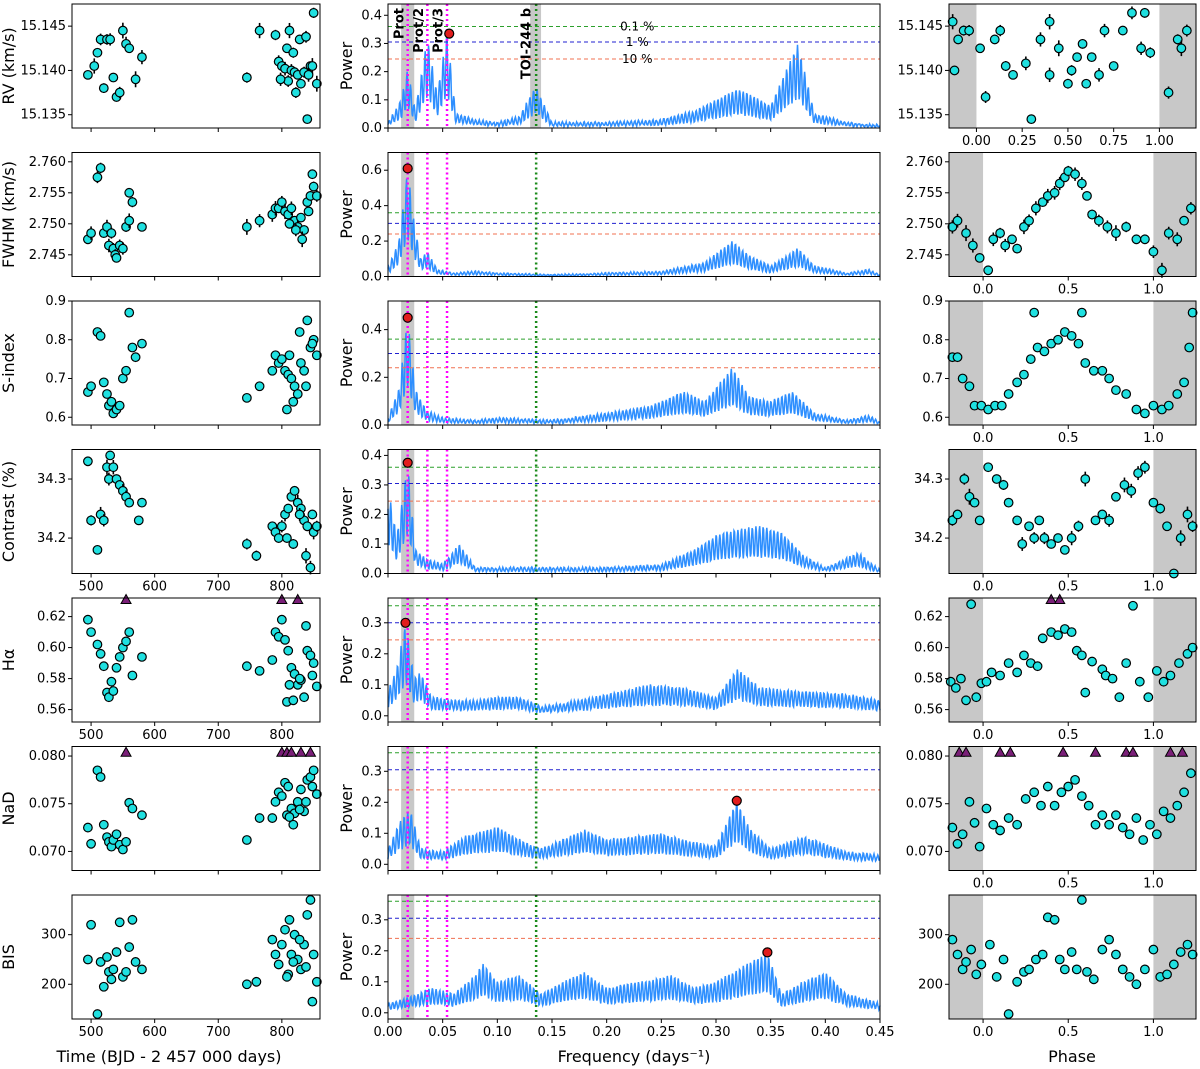 The width and height of the screenshot is (1200, 1069). What do you see at coordinates (1067, 141) in the screenshot?
I see `x-tick-label: 0.50` at bounding box center [1067, 141].